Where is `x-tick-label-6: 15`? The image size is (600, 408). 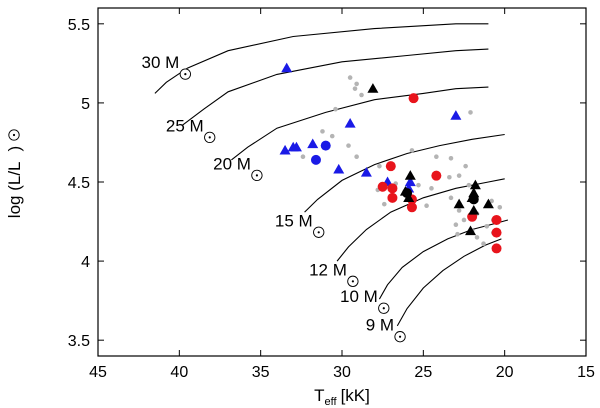
x-tick-label-6: 15 is located at coordinates (586, 372).